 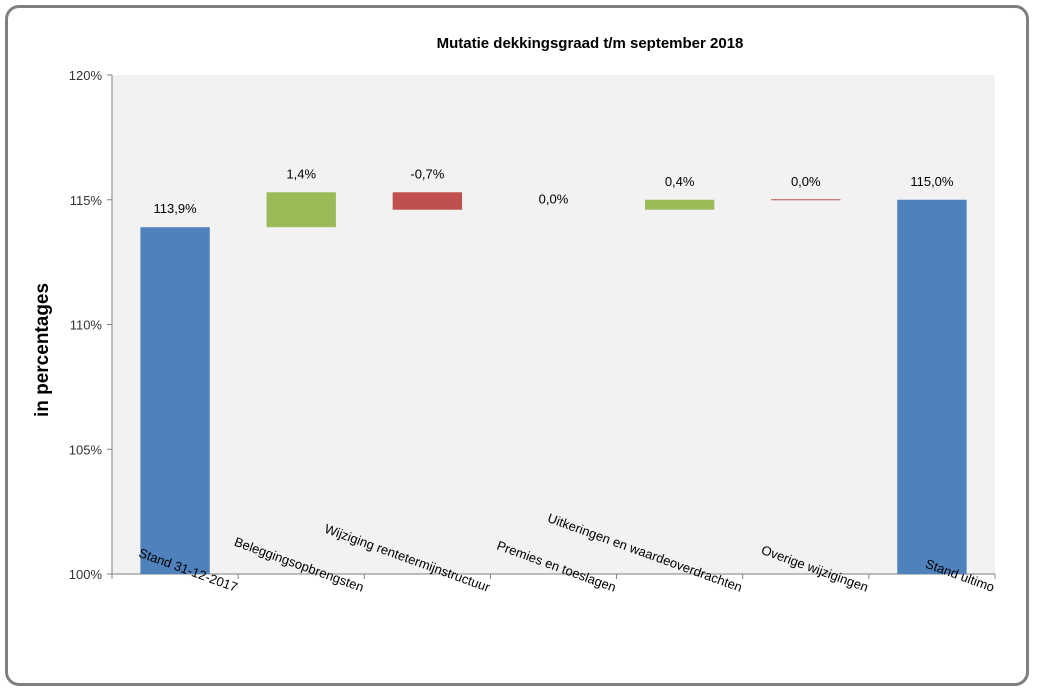 What do you see at coordinates (176, 208) in the screenshot?
I see `data-label: 113,9%` at bounding box center [176, 208].